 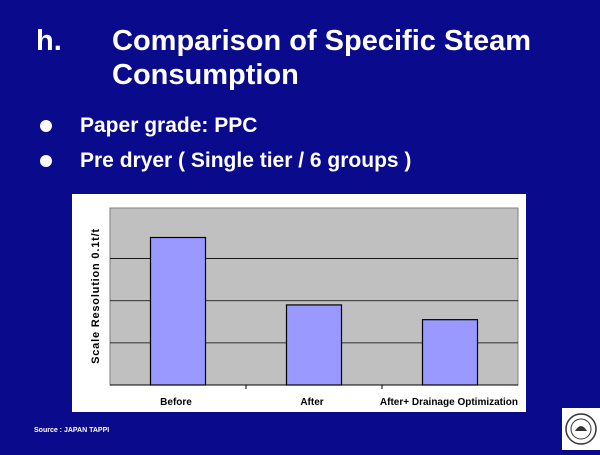 What do you see at coordinates (96, 296) in the screenshot?
I see `y-axis-label: Scale Resolution 0.1t/t` at bounding box center [96, 296].